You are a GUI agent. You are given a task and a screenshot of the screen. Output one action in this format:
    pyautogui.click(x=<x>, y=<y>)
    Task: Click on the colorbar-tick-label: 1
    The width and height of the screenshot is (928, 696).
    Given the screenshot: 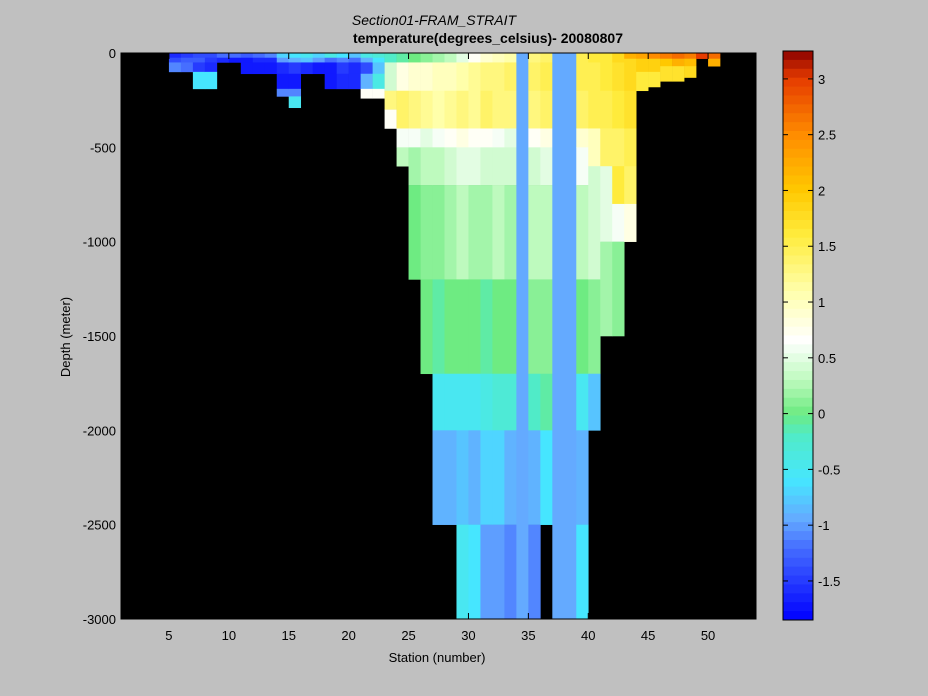 What is the action you would take?
    pyautogui.click(x=821, y=302)
    